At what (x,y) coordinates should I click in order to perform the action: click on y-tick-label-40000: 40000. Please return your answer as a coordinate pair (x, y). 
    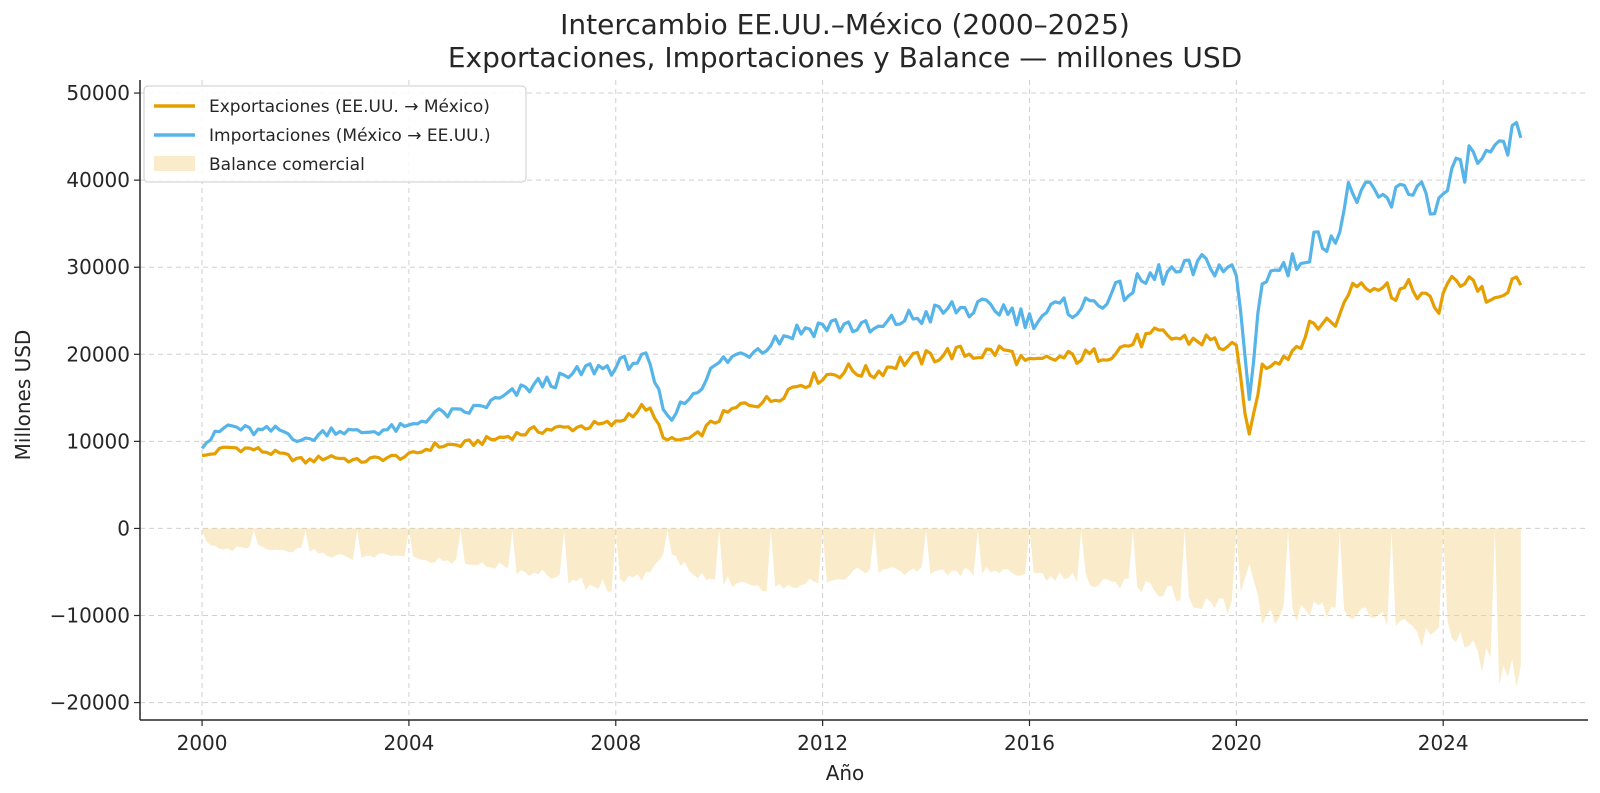
    Looking at the image, I should click on (98, 180).